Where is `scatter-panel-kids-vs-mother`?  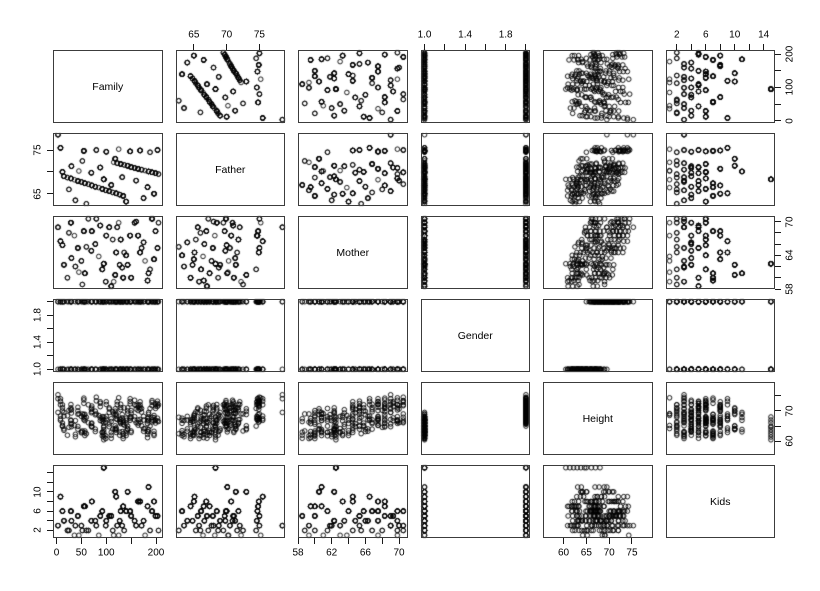 scatter-panel-kids-vs-mother is located at coordinates (353, 501).